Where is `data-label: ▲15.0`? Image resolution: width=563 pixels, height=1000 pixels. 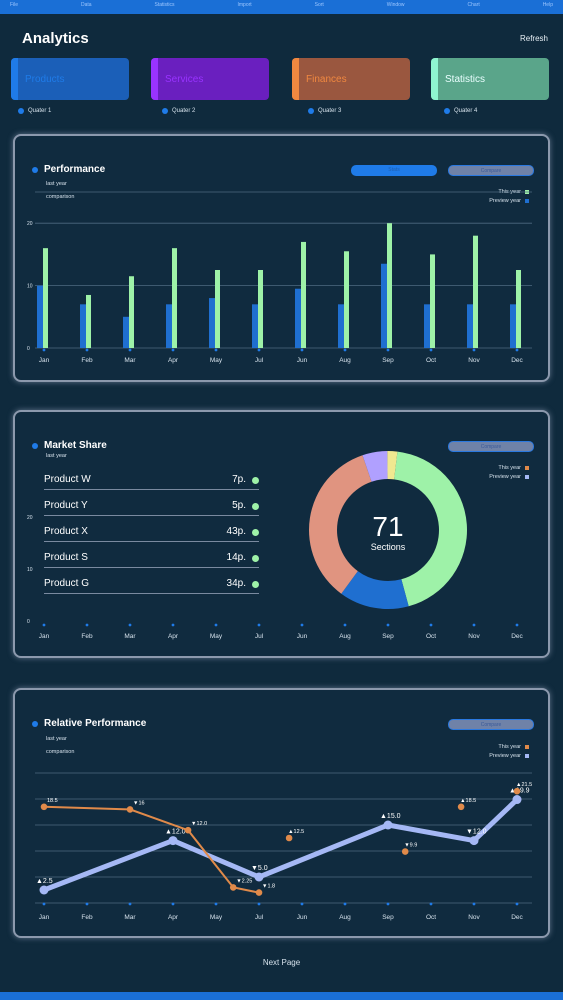
data-label: ▲15.0 is located at coordinates (390, 816).